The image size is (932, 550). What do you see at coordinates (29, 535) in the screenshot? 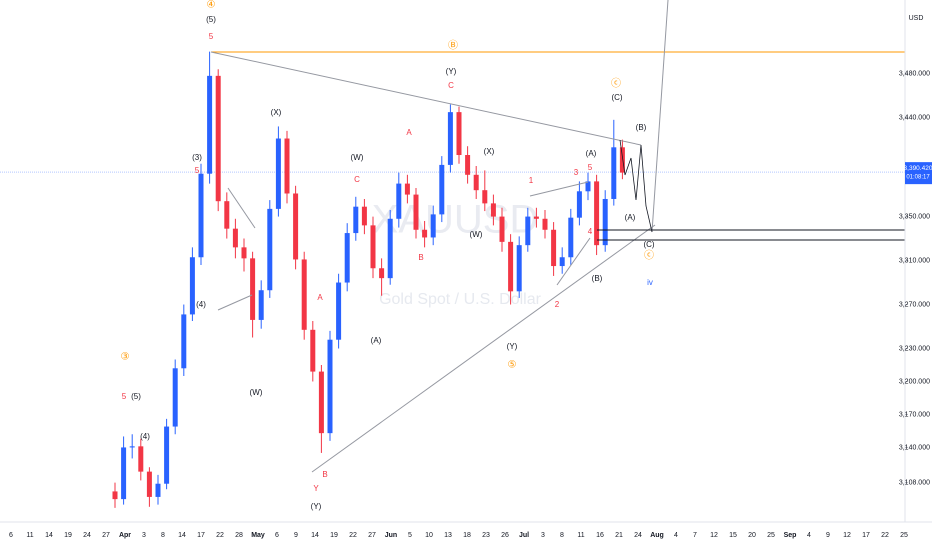
I see `x-tick-label: 11` at bounding box center [29, 535].